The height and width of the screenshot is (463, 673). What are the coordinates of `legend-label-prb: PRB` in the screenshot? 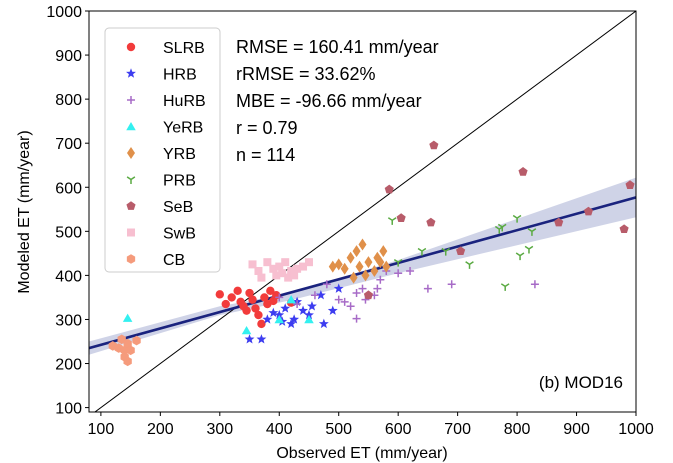 It's located at (179, 181).